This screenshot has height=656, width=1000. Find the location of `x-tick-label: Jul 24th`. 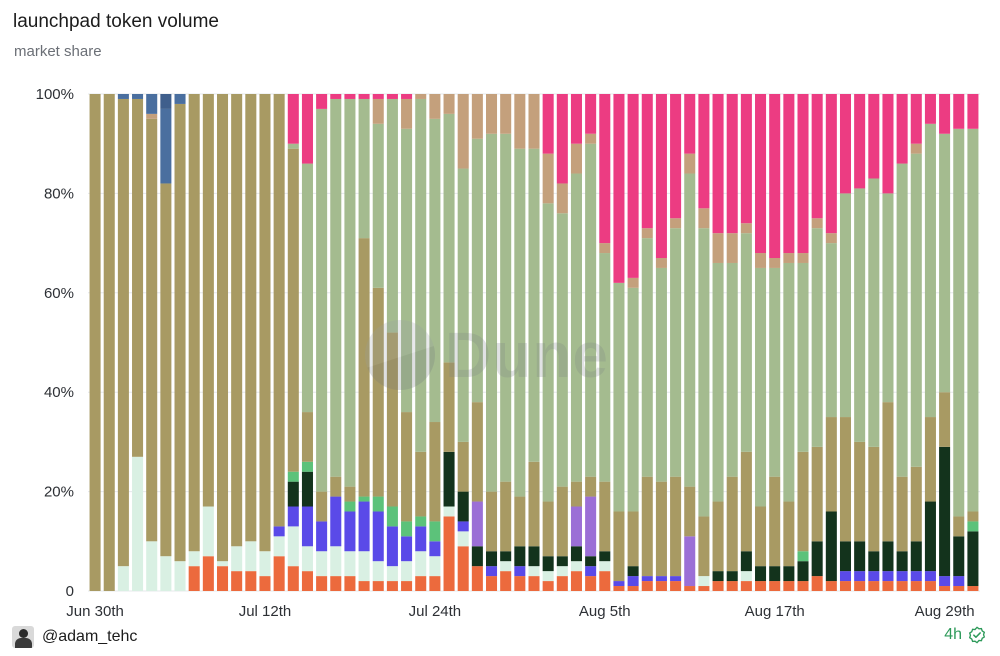

x-tick-label: Jul 24th is located at coordinates (435, 611).